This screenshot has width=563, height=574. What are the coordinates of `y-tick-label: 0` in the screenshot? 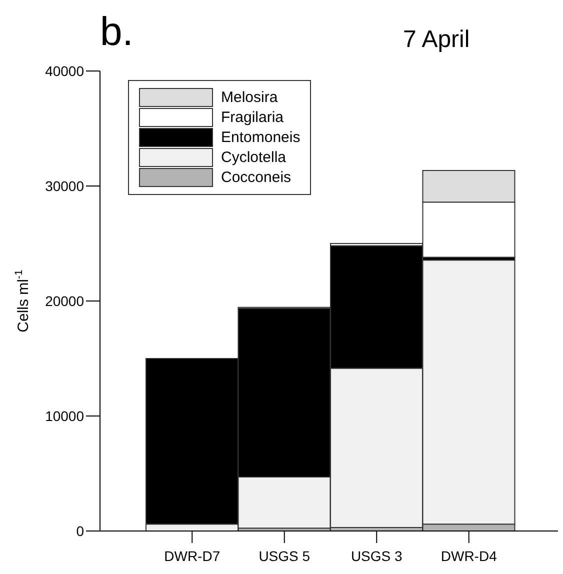 It's located at (80, 530).